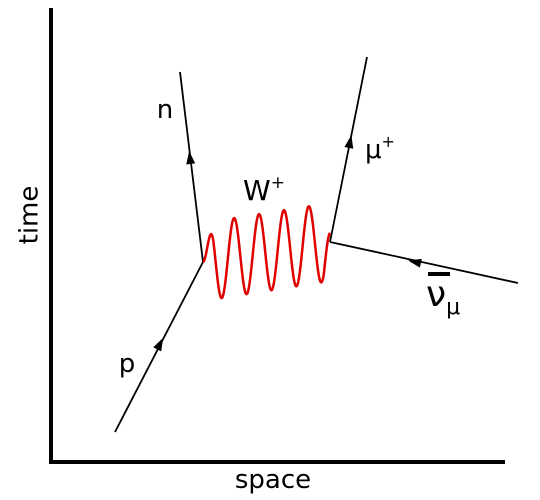 Image resolution: width=540 pixels, height=500 pixels. I want to click on w-boson-wave, so click(267, 252).